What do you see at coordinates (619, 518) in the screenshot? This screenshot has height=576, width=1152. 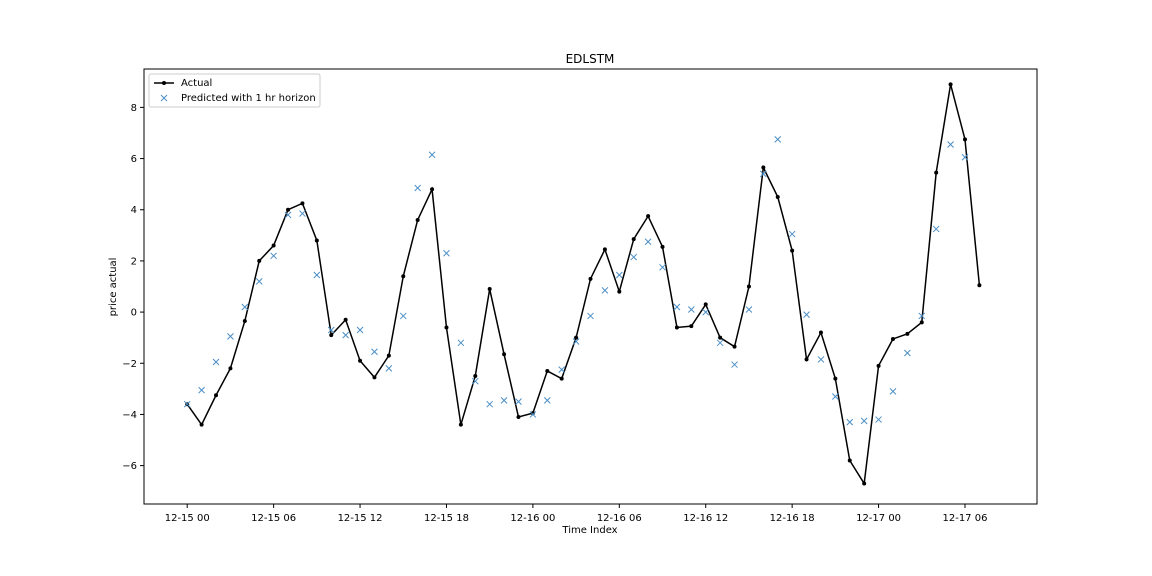 I see `x-tick-label: 12-16 06` at bounding box center [619, 518].